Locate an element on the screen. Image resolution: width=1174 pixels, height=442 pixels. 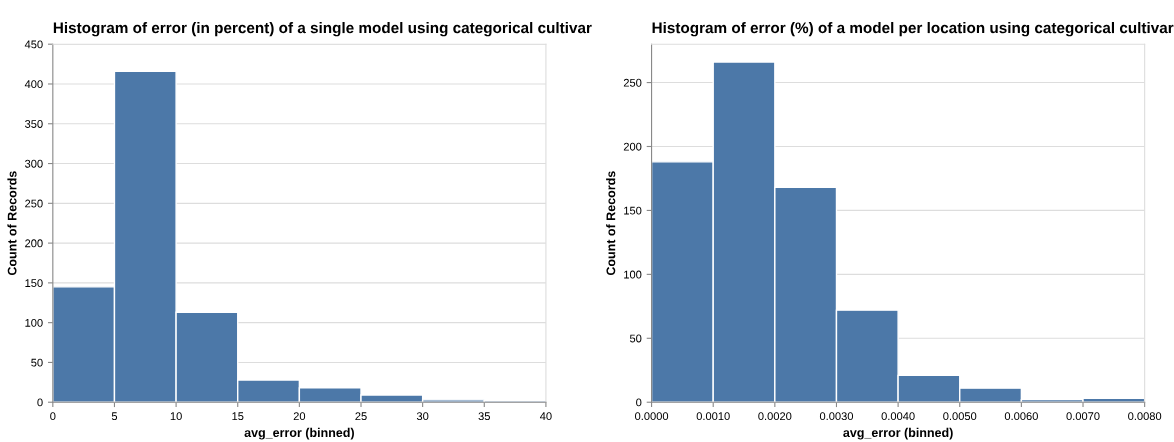
x-tick-label: 0.0040 is located at coordinates (898, 416).